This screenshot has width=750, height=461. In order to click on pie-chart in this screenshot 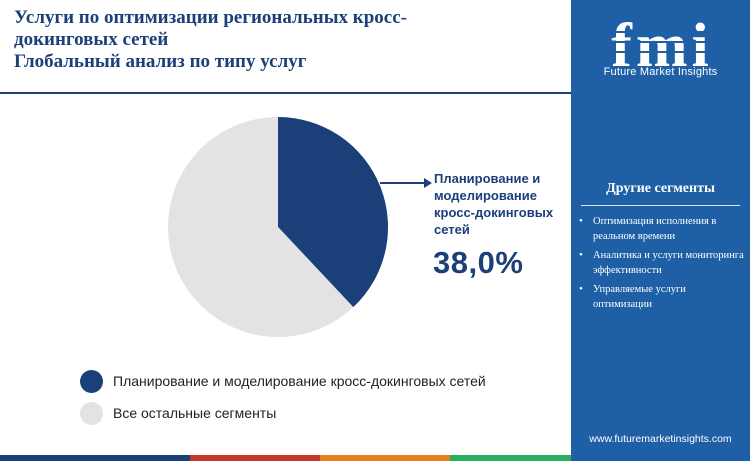, I will do `click(278, 227)`.